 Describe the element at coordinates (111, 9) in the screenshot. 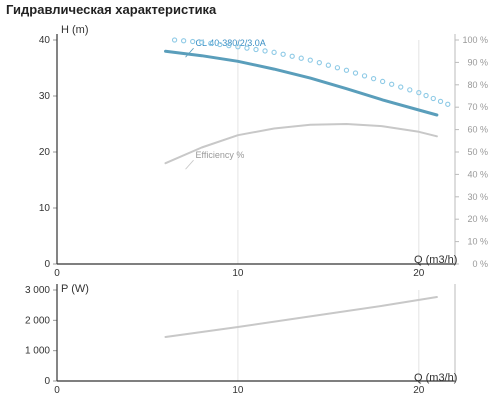

I see `page-title: Гидравлическая характеристика` at that location.